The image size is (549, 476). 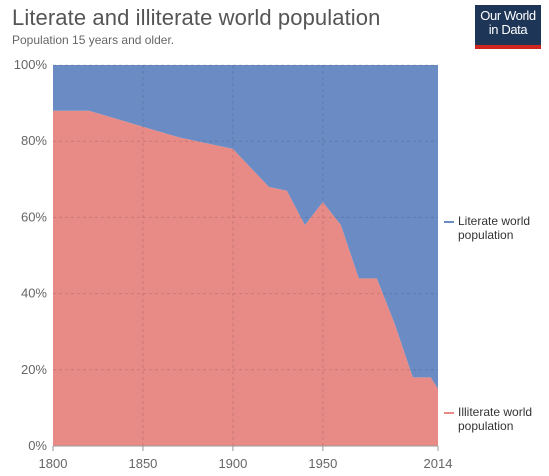 I want to click on logo-line-1: Our World, so click(x=508, y=15).